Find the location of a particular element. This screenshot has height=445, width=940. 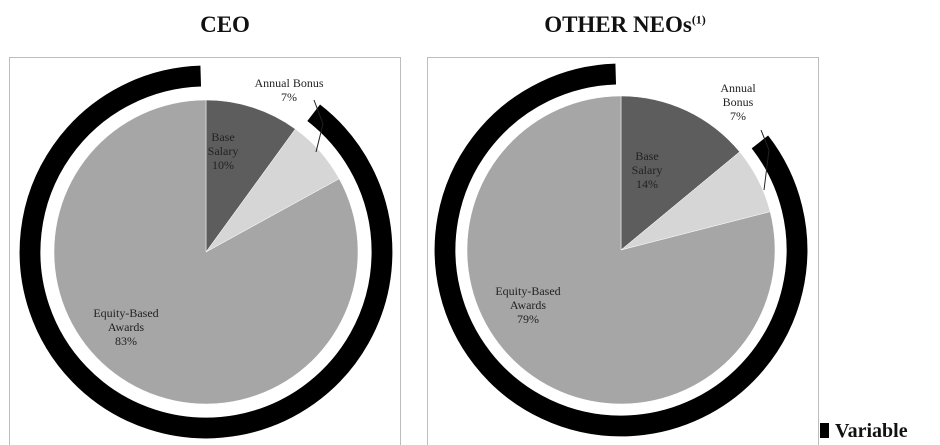

data-label-category: Annual Bonus is located at coordinates (289, 83).